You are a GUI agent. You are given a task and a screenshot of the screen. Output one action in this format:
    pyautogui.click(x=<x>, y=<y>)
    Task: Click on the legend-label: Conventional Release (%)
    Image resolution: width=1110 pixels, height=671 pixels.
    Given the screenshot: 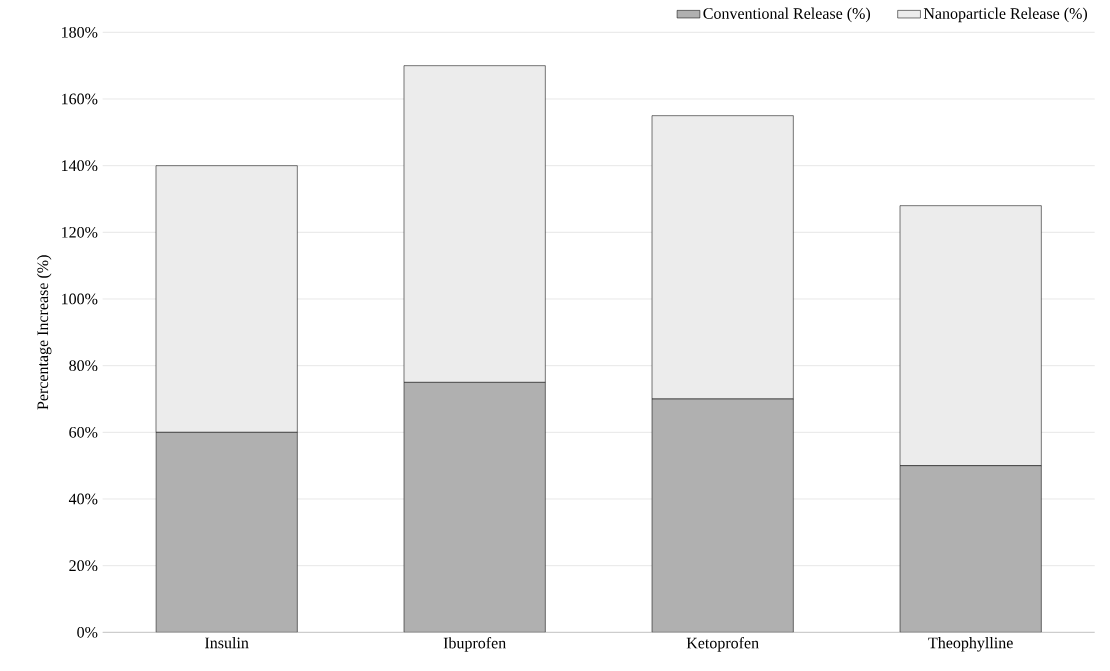 What is the action you would take?
    pyautogui.click(x=787, y=15)
    